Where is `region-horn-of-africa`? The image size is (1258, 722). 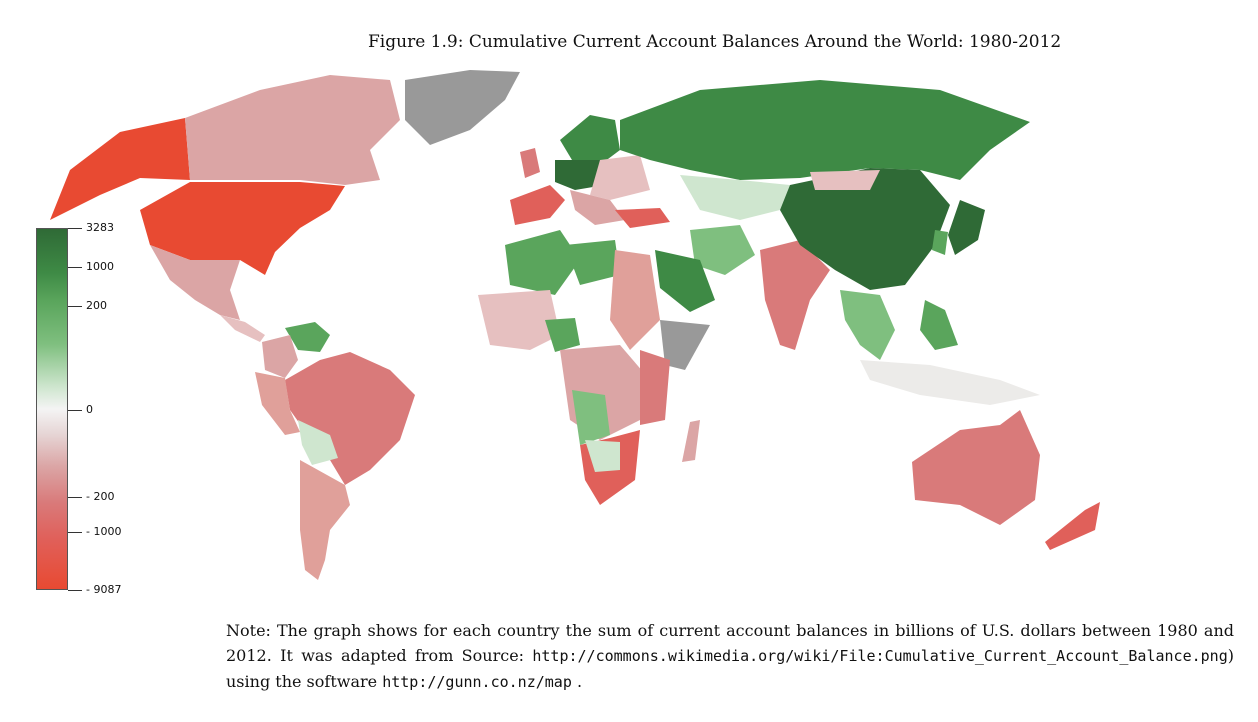 region-horn-of-africa is located at coordinates (685, 345).